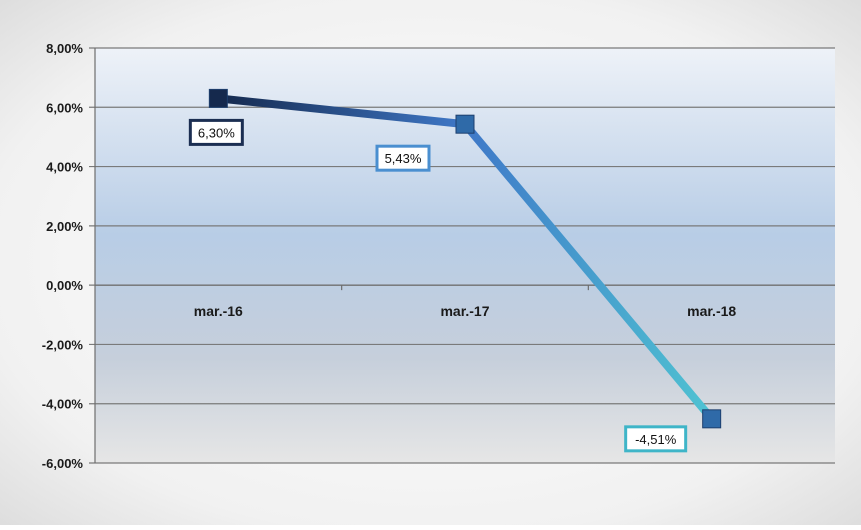  Describe the element at coordinates (63, 344) in the screenshot. I see `y-tick-label: -2,00%` at that location.